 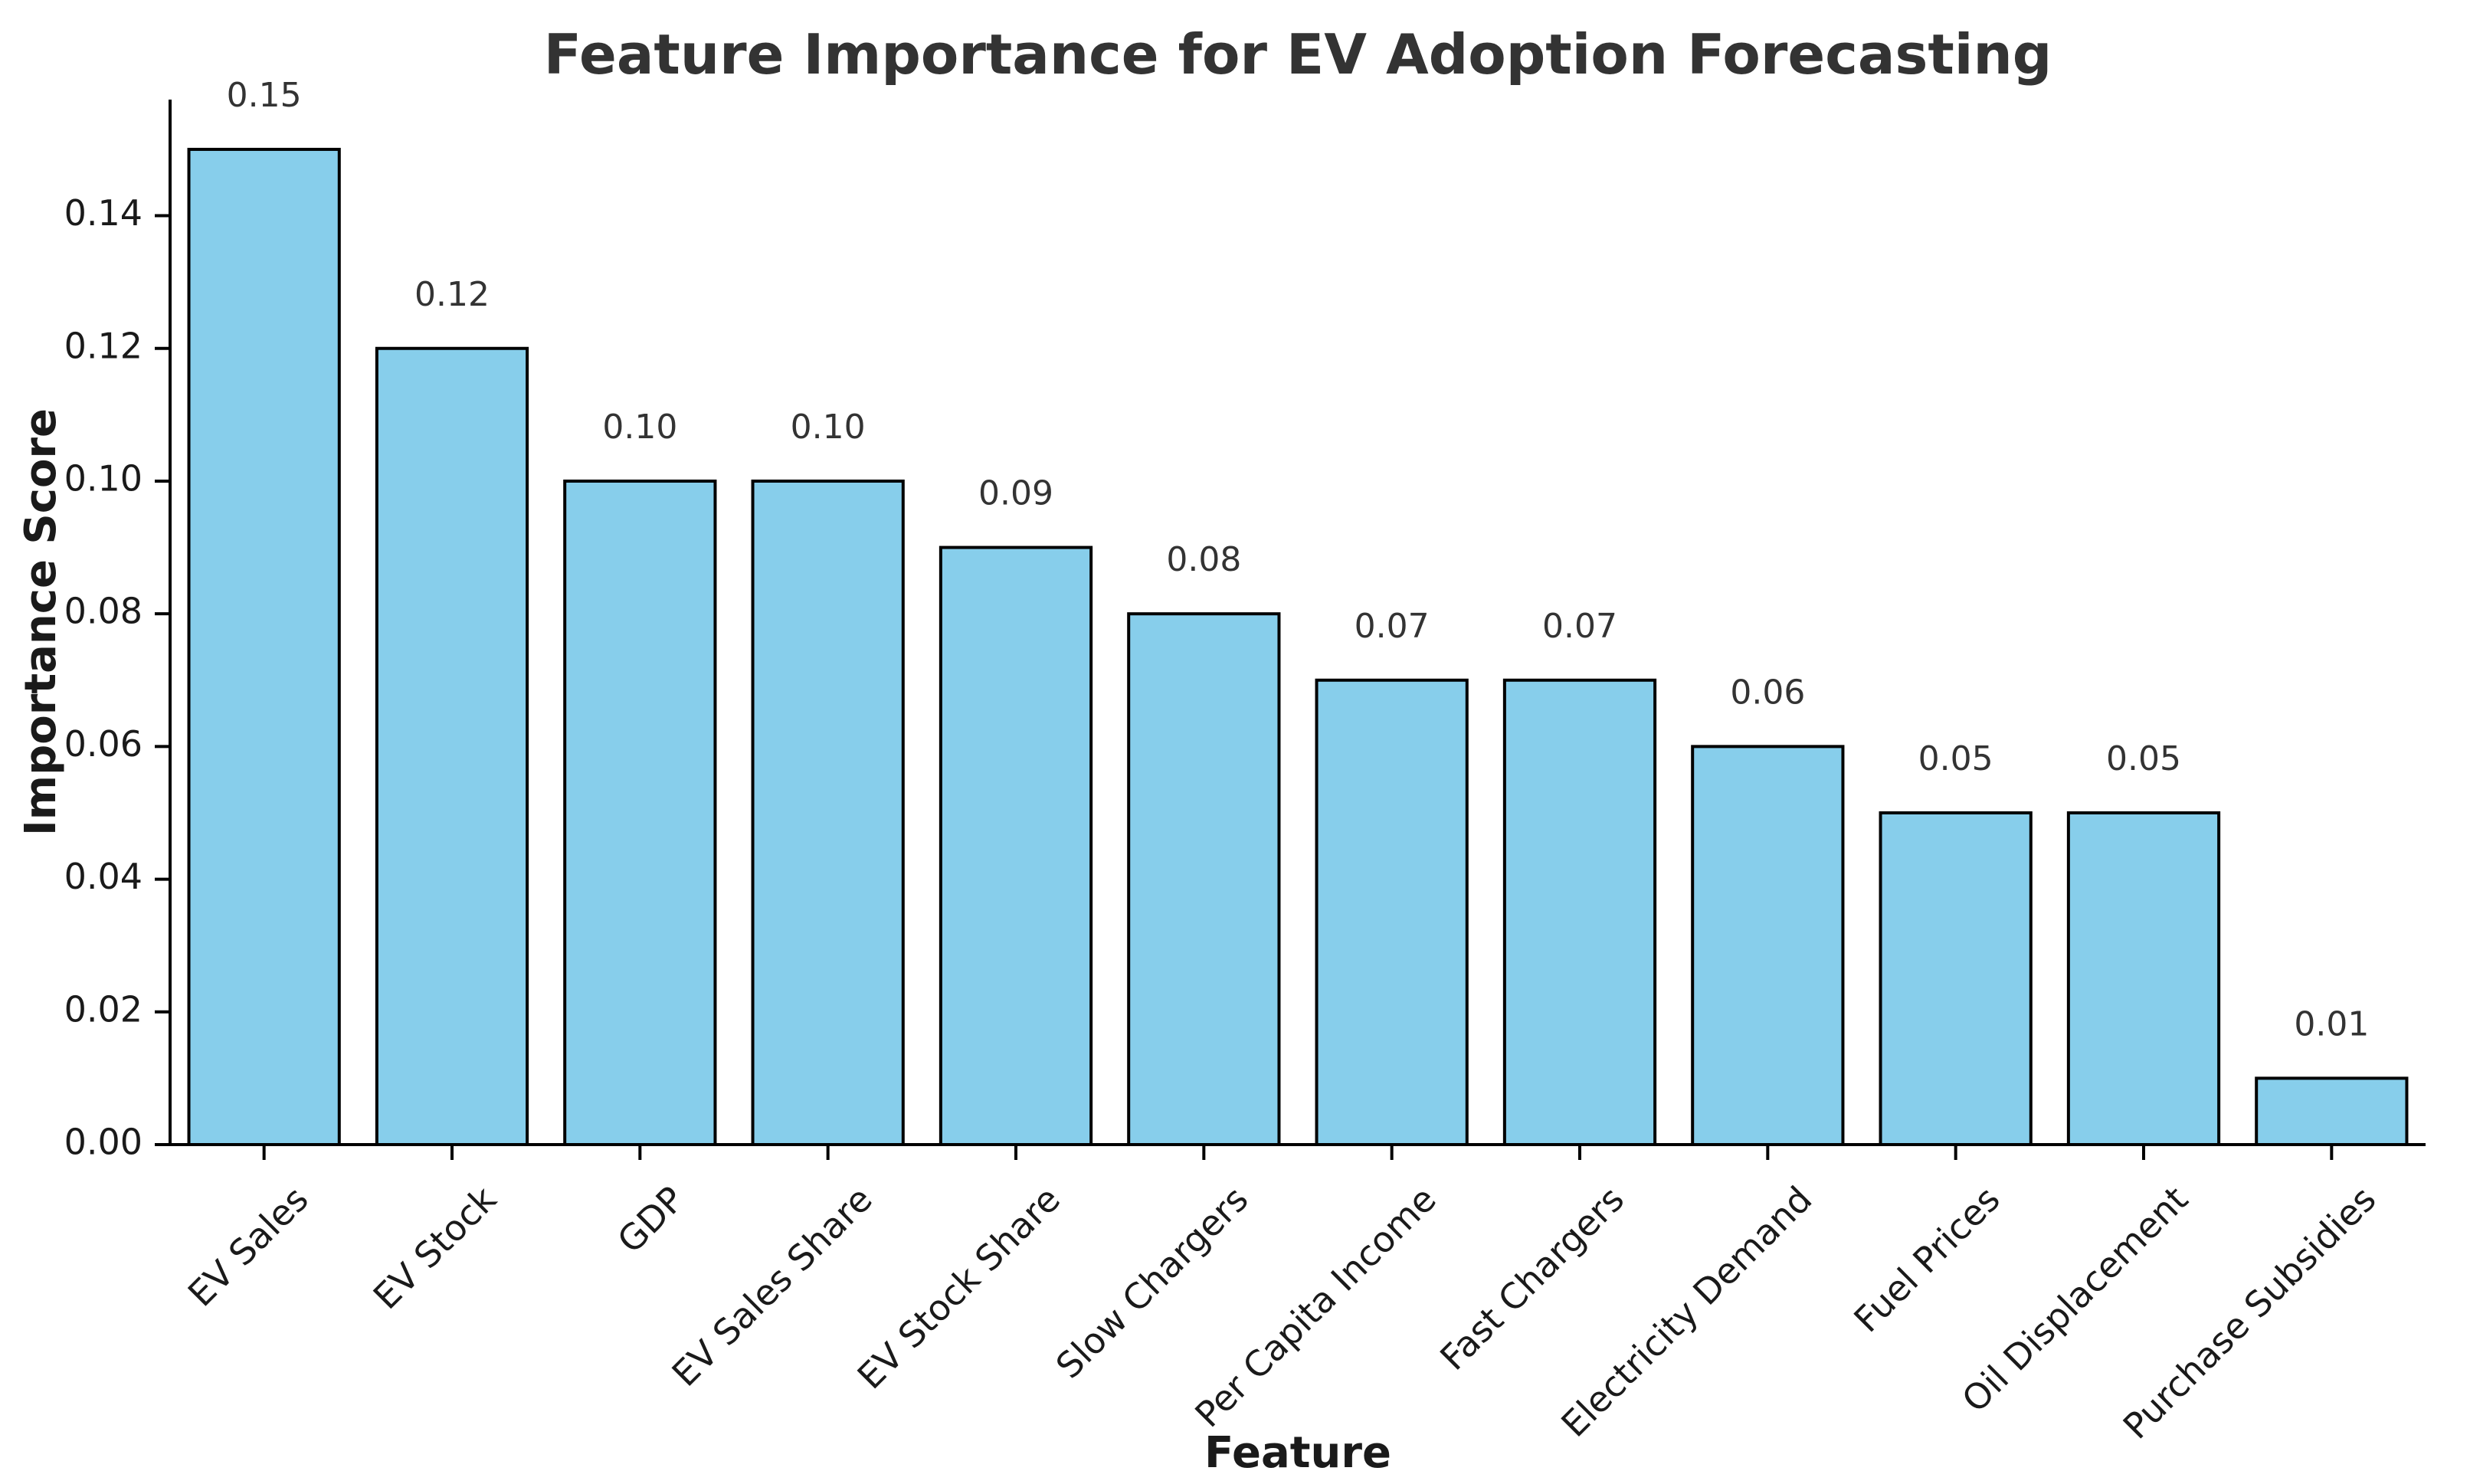 I want to click on data-label-ev-sales-share: 0.10, so click(x=828, y=427).